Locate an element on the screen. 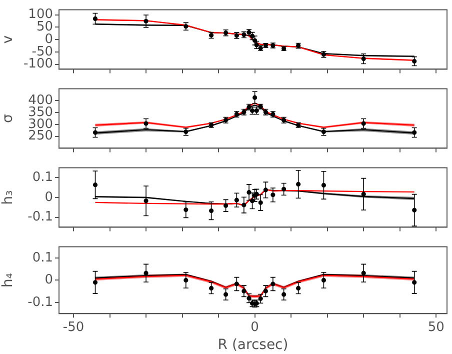  y-tick-label: -100 is located at coordinates (38, 64).